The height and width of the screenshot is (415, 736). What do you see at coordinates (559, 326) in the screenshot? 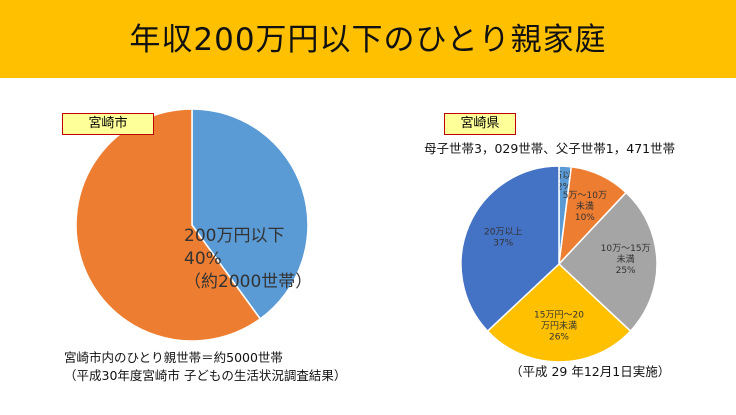
I see `pref-pie-slice-label-3: 15万円～20 万円未満 26%` at bounding box center [559, 326].